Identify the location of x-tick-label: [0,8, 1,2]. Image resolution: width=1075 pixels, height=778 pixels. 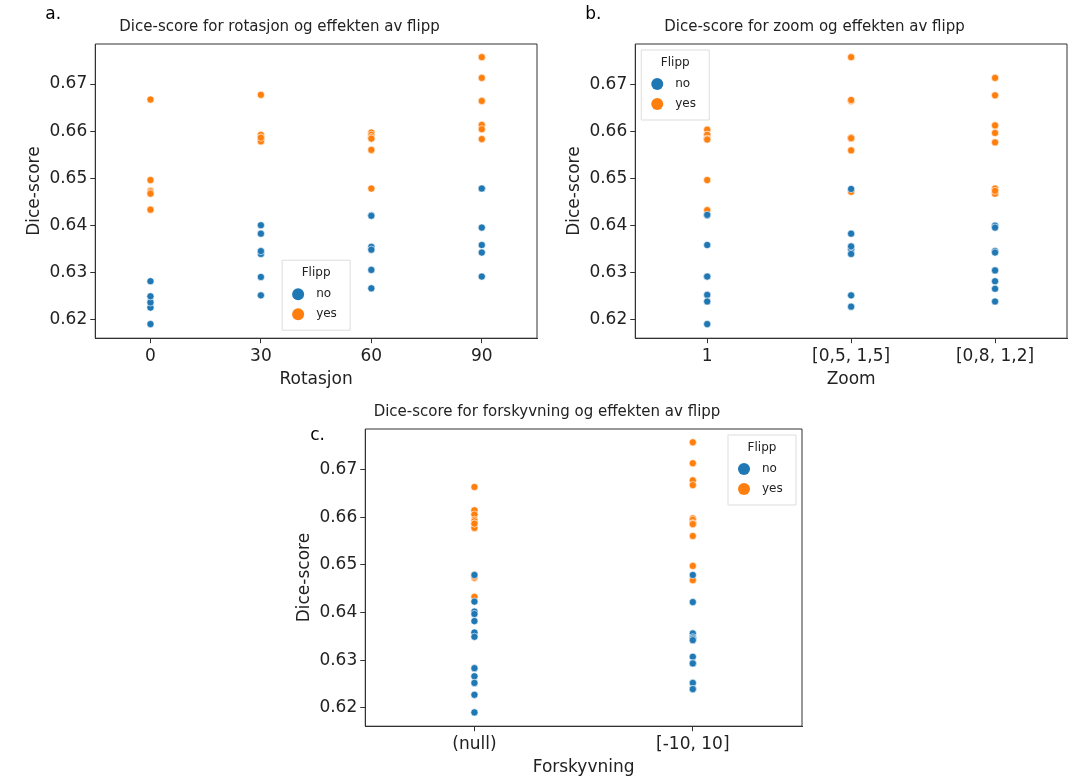
(995, 354).